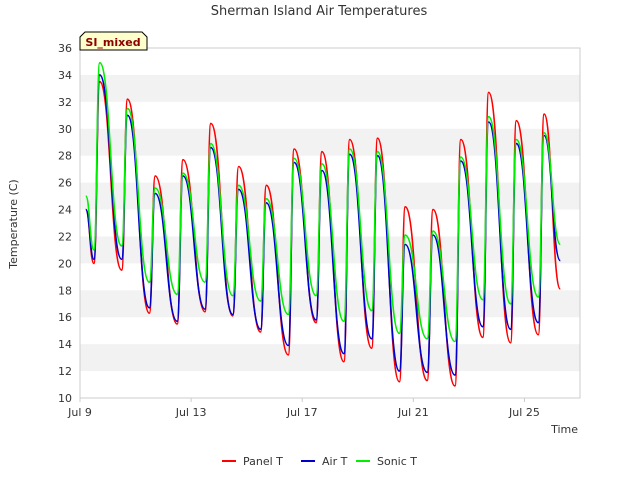 The width and height of the screenshot is (640, 480). Describe the element at coordinates (65, 183) in the screenshot. I see `y-tick-label: 26` at that location.